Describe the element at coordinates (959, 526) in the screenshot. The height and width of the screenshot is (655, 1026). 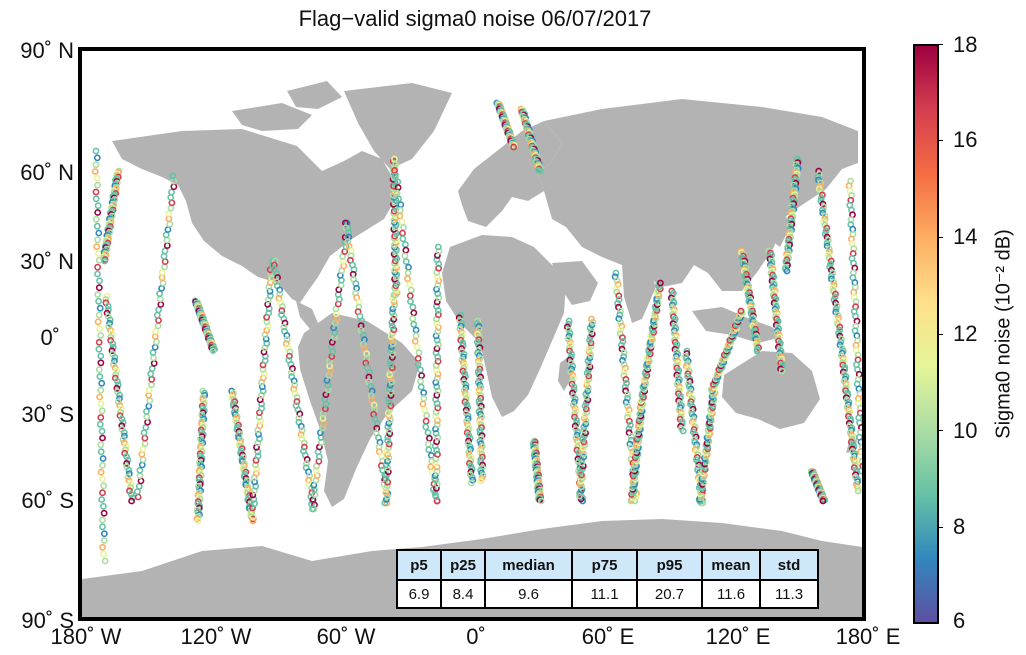
I see `colorbar-tick-8: 8` at that location.